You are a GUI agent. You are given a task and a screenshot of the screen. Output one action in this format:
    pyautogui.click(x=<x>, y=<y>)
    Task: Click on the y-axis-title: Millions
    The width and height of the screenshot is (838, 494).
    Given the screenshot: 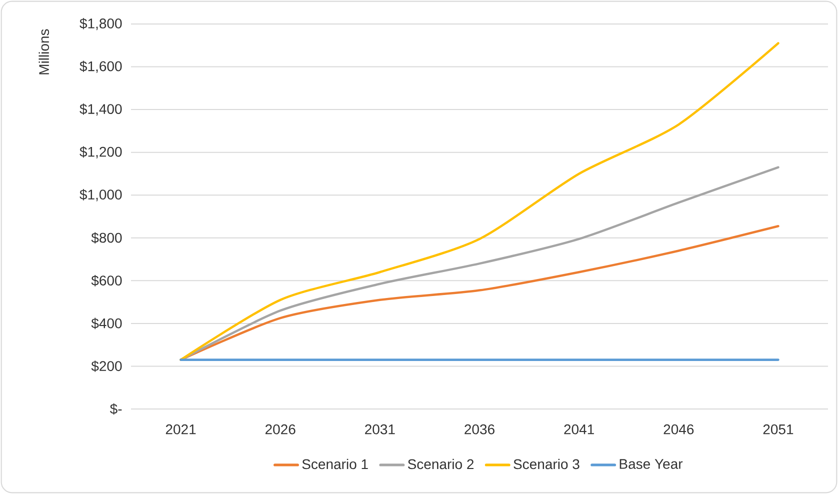 What is the action you would take?
    pyautogui.click(x=44, y=51)
    